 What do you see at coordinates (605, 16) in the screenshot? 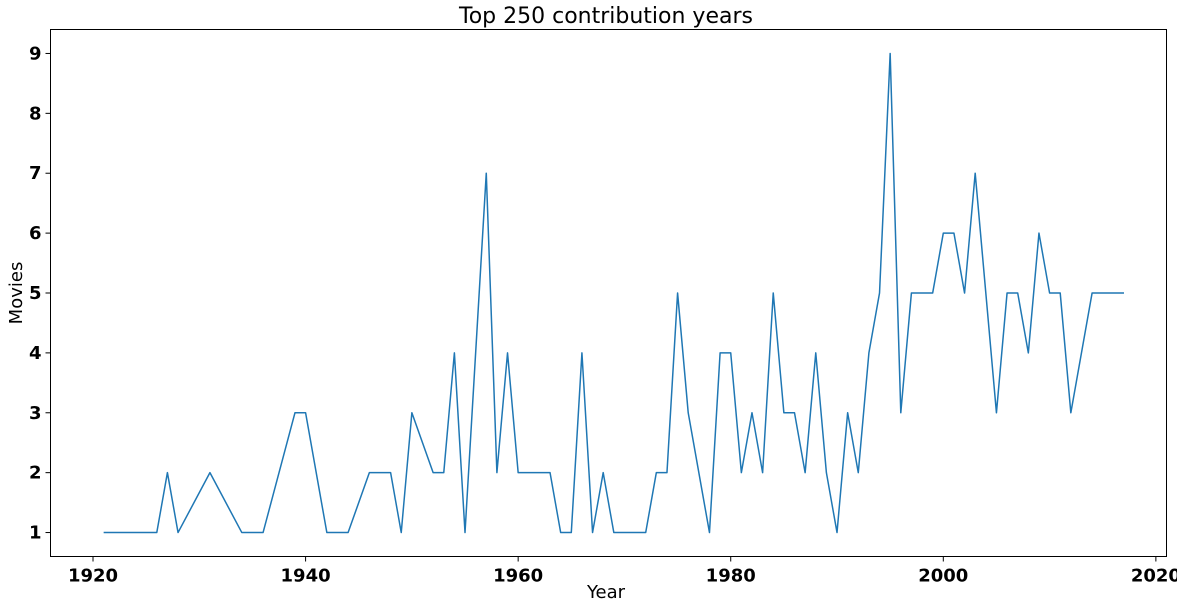
I see `chart-title: Top 250 contribution years` at bounding box center [605, 16].